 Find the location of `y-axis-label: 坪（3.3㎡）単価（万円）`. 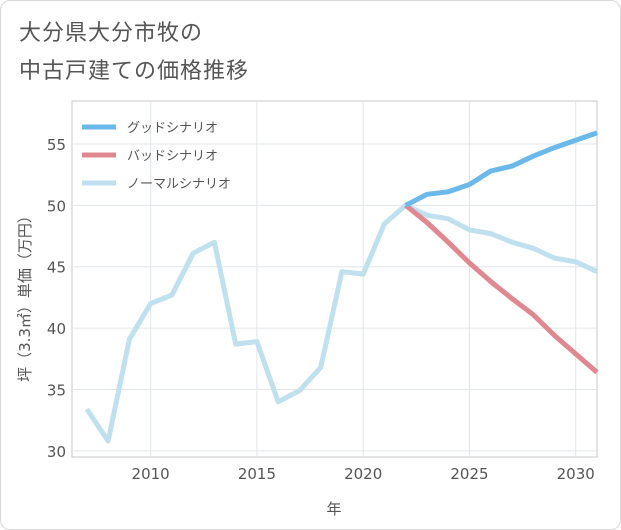

y-axis-label: 坪（3.3㎡）単価（万円） is located at coordinates (25, 295).